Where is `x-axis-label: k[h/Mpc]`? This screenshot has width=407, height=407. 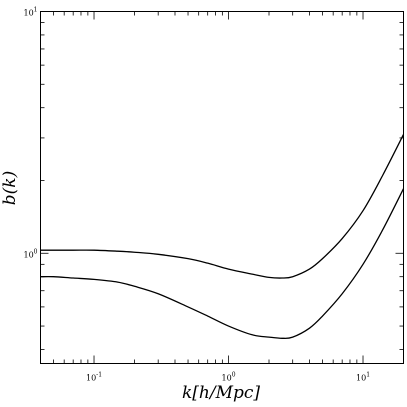
x-axis-label: k[h/Mpc] is located at coordinates (221, 393).